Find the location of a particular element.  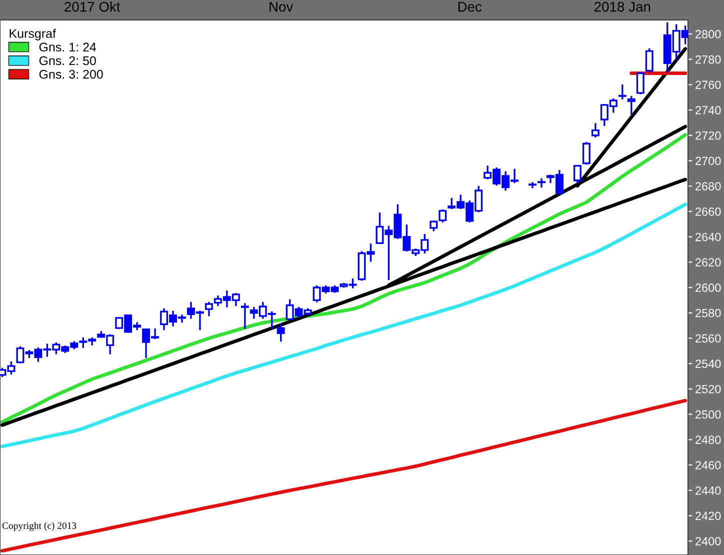

y-tick-label: 2780 is located at coordinates (708, 59).